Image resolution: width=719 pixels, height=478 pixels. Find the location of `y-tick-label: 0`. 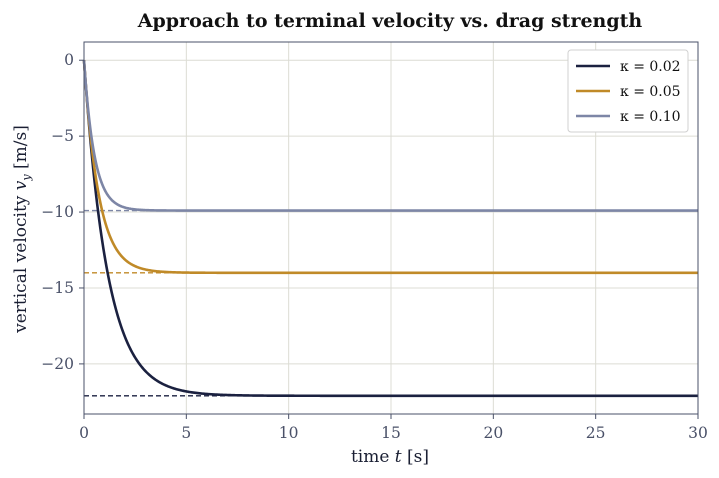

y-tick-label: 0 is located at coordinates (69, 60).